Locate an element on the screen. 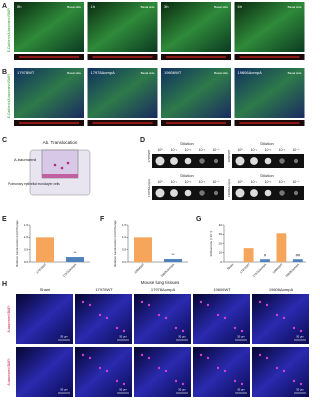 The image size is (320, 400). significance: ## is located at coordinates (298, 254).